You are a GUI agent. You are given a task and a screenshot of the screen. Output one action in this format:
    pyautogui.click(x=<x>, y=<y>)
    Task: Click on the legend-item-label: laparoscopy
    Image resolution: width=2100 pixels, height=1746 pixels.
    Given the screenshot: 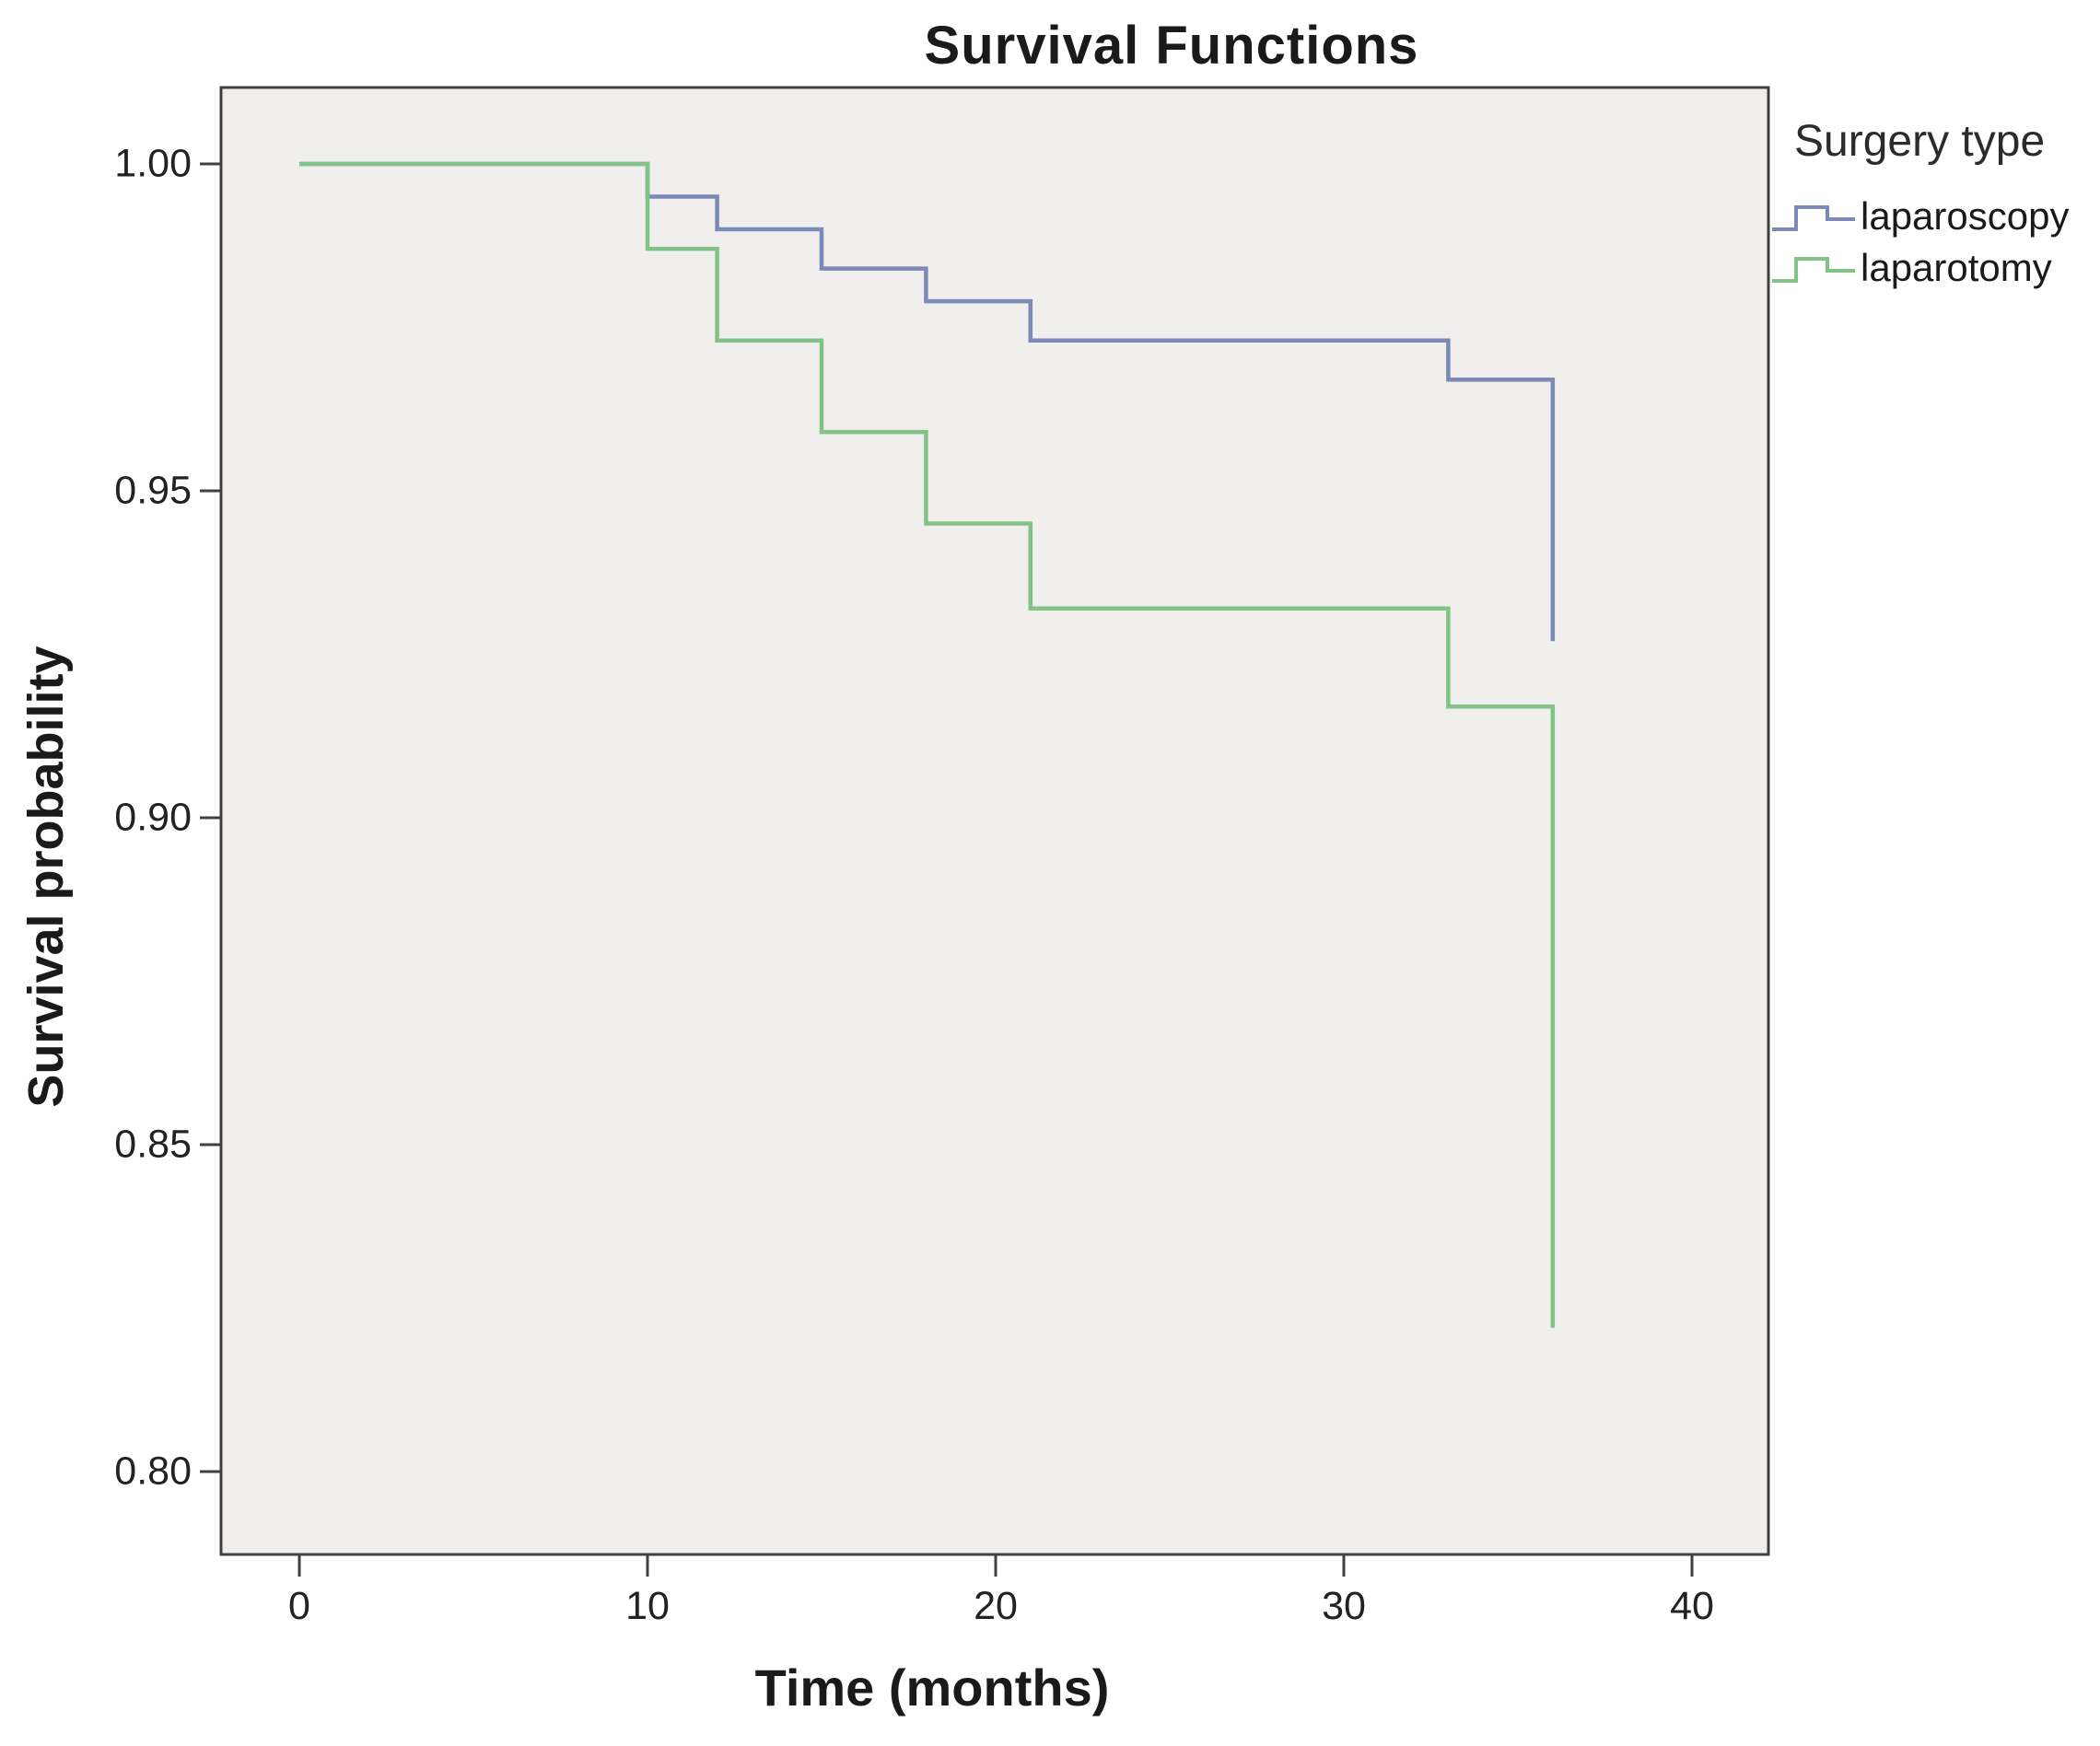 What is the action you would take?
    pyautogui.click(x=1965, y=216)
    